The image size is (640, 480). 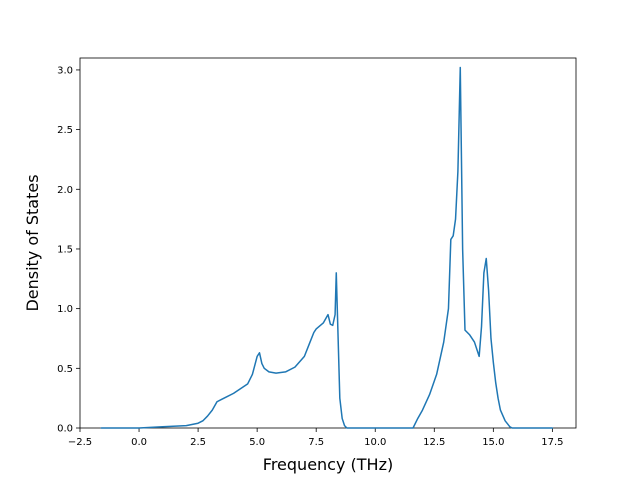 I want to click on x-tick-label: 12.5, so click(x=434, y=442).